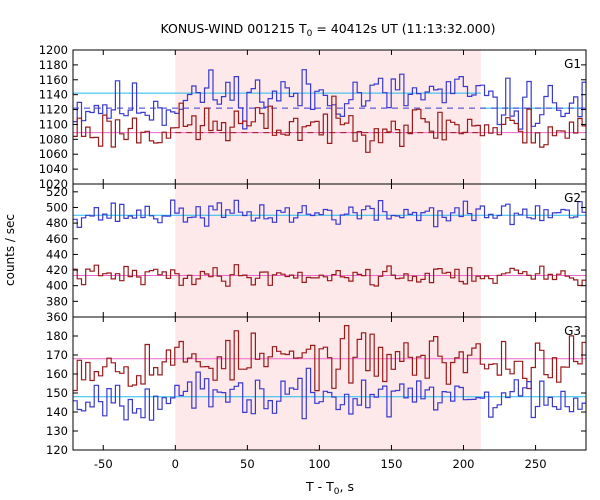 Image resolution: width=600 pixels, height=500 pixels. Describe the element at coordinates (57, 355) in the screenshot. I see `y-tick-label: 170` at that location.